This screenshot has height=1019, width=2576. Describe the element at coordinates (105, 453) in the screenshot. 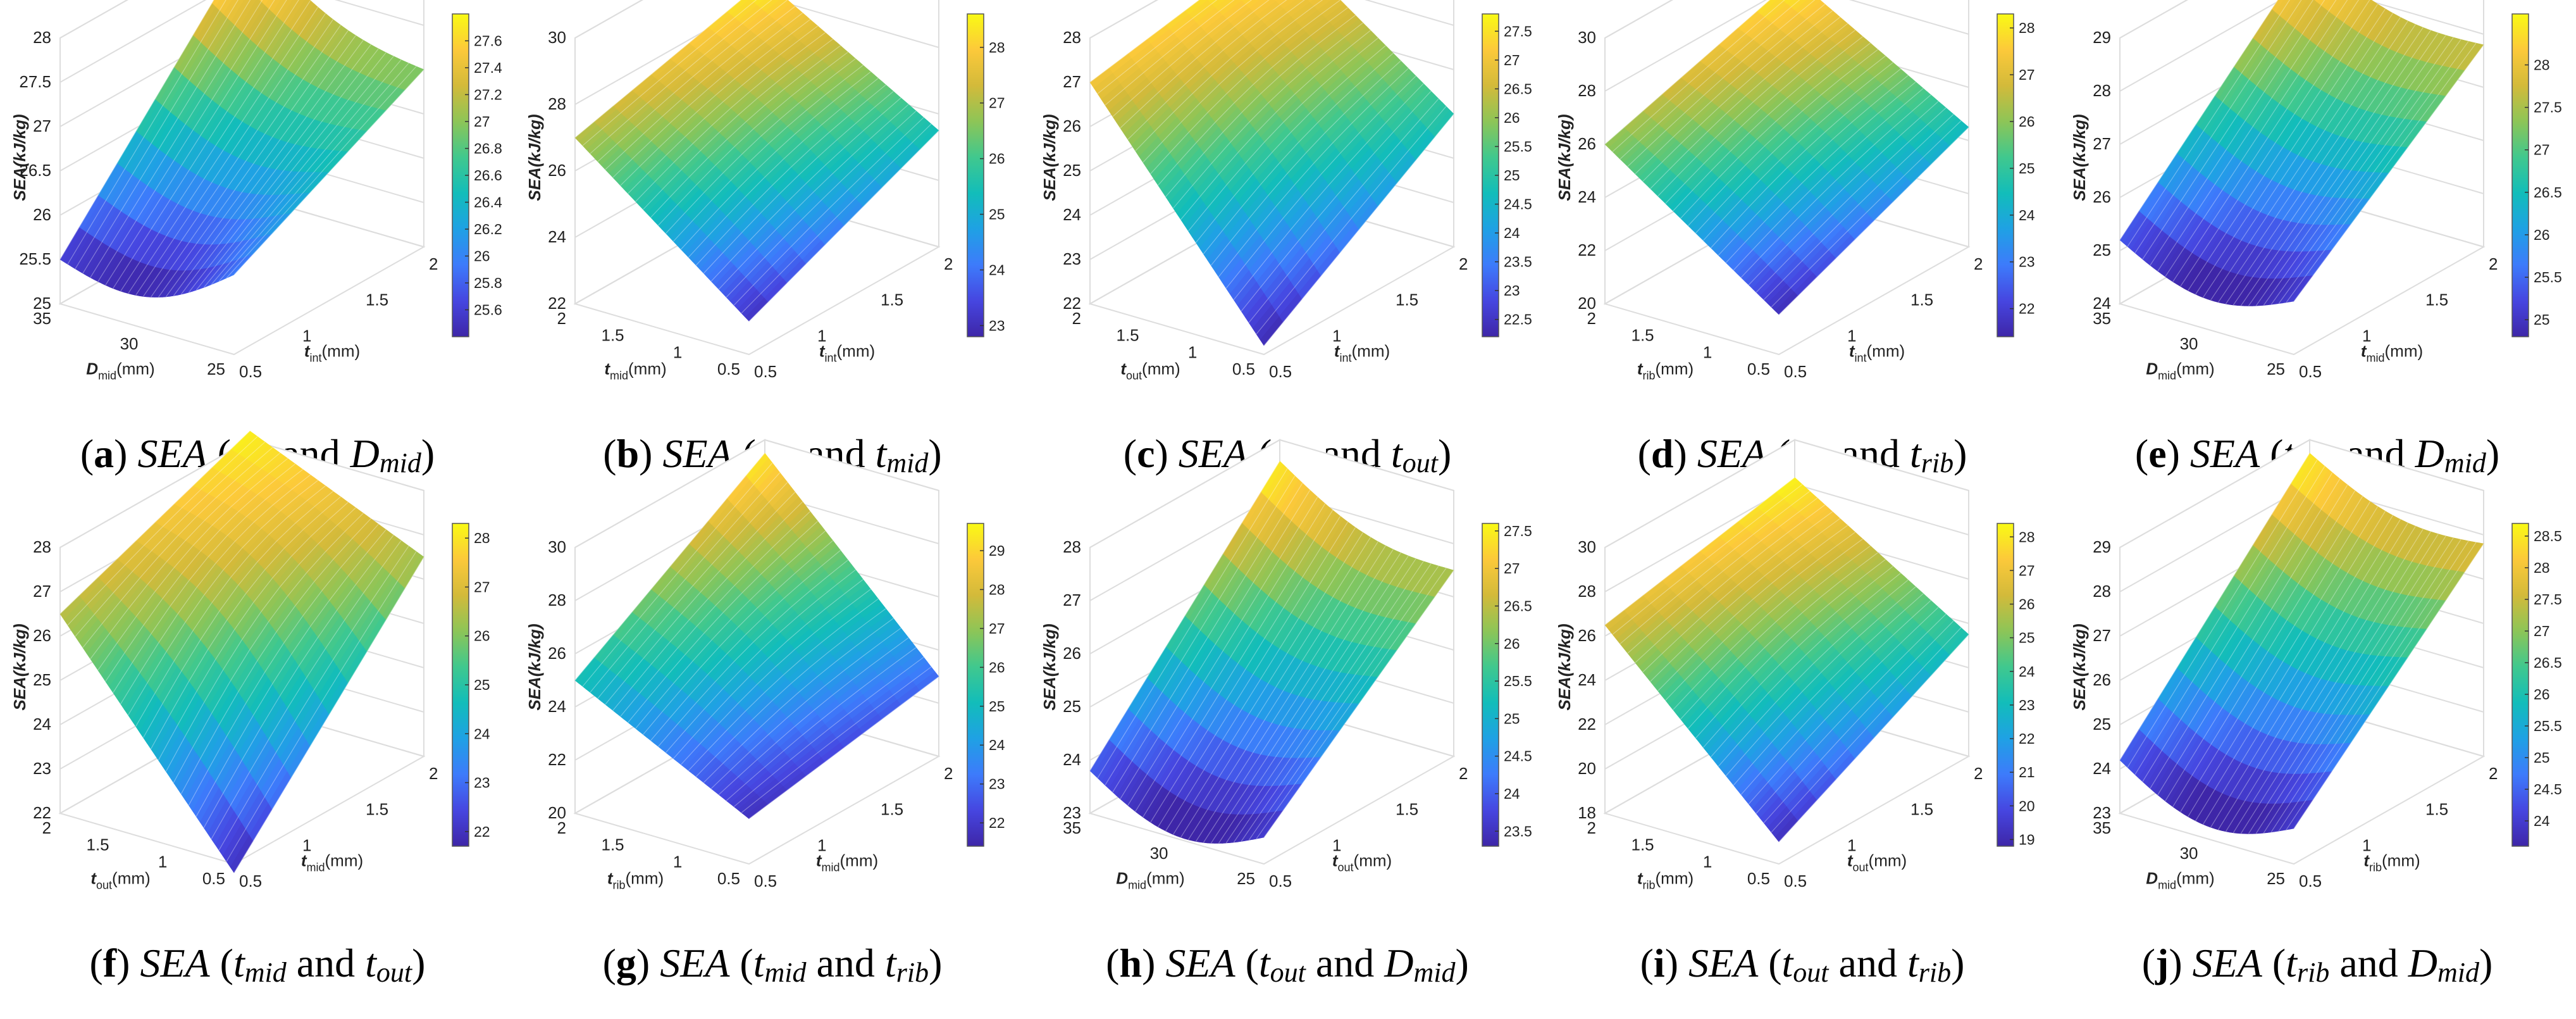

I see `caption-label: a` at that location.